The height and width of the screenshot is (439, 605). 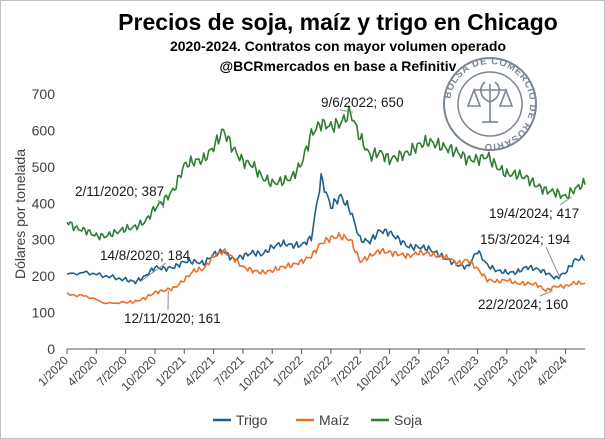 I want to click on chart-title: Precios de soja, maíz y trigo en Chicago, so click(x=338, y=22).